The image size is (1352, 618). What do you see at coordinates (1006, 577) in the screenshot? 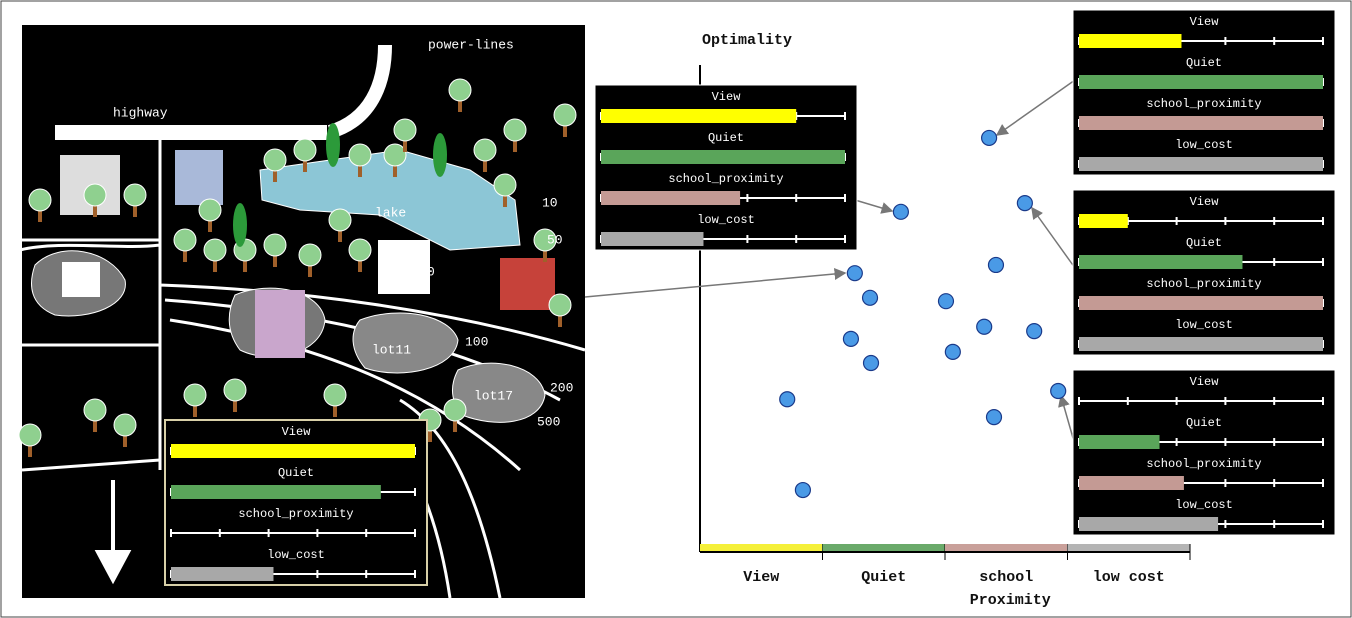
I see `x-segment-label: school` at bounding box center [1006, 577].